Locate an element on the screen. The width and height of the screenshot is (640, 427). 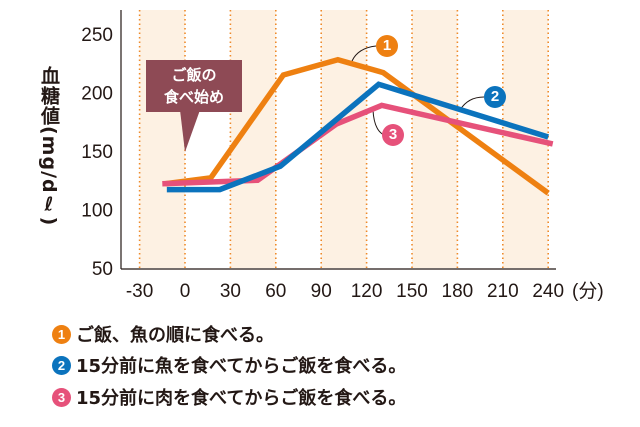
legend-item-1: 1 ご飯、魚の順に食べる。 is located at coordinates (163, 334).